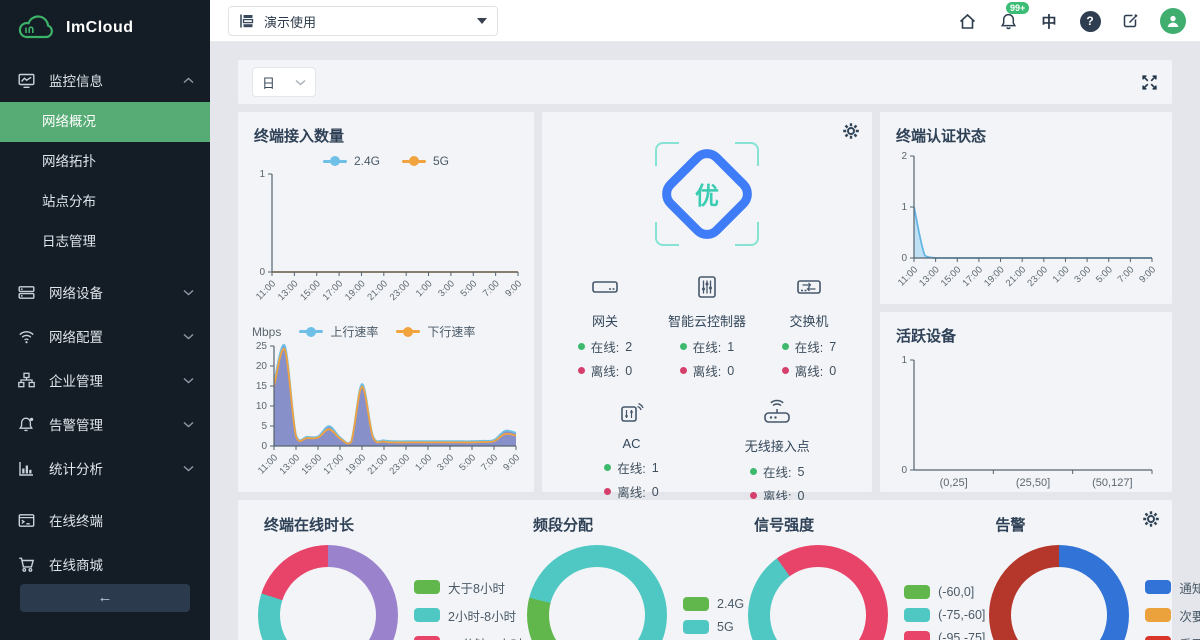  Describe the element at coordinates (290, 22) in the screenshot. I see `org-selector-value: 演示使用` at that location.